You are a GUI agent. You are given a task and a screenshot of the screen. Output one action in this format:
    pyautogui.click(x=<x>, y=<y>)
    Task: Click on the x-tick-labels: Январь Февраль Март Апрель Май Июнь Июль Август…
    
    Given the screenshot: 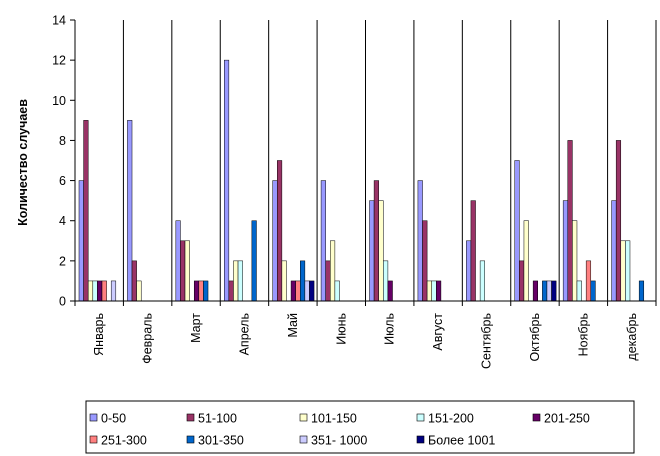 What is the action you would take?
    pyautogui.click(x=365, y=341)
    